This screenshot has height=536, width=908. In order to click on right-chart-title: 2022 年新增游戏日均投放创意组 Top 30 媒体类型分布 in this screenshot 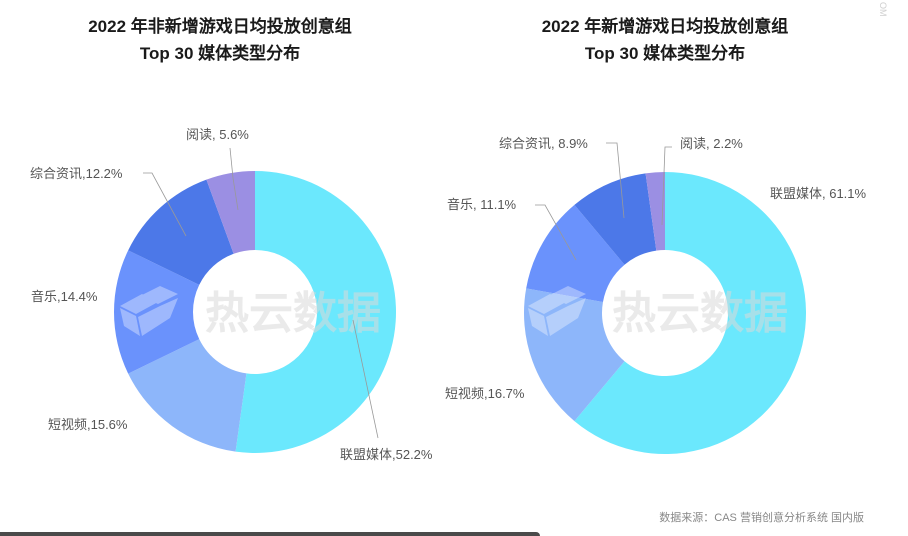, I will do `click(665, 40)`.